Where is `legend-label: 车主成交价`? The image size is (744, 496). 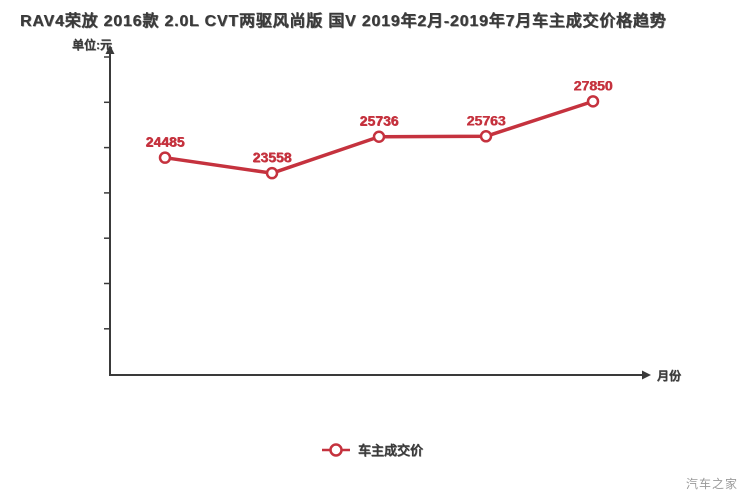
legend-label: 车主成交价 is located at coordinates (390, 450).